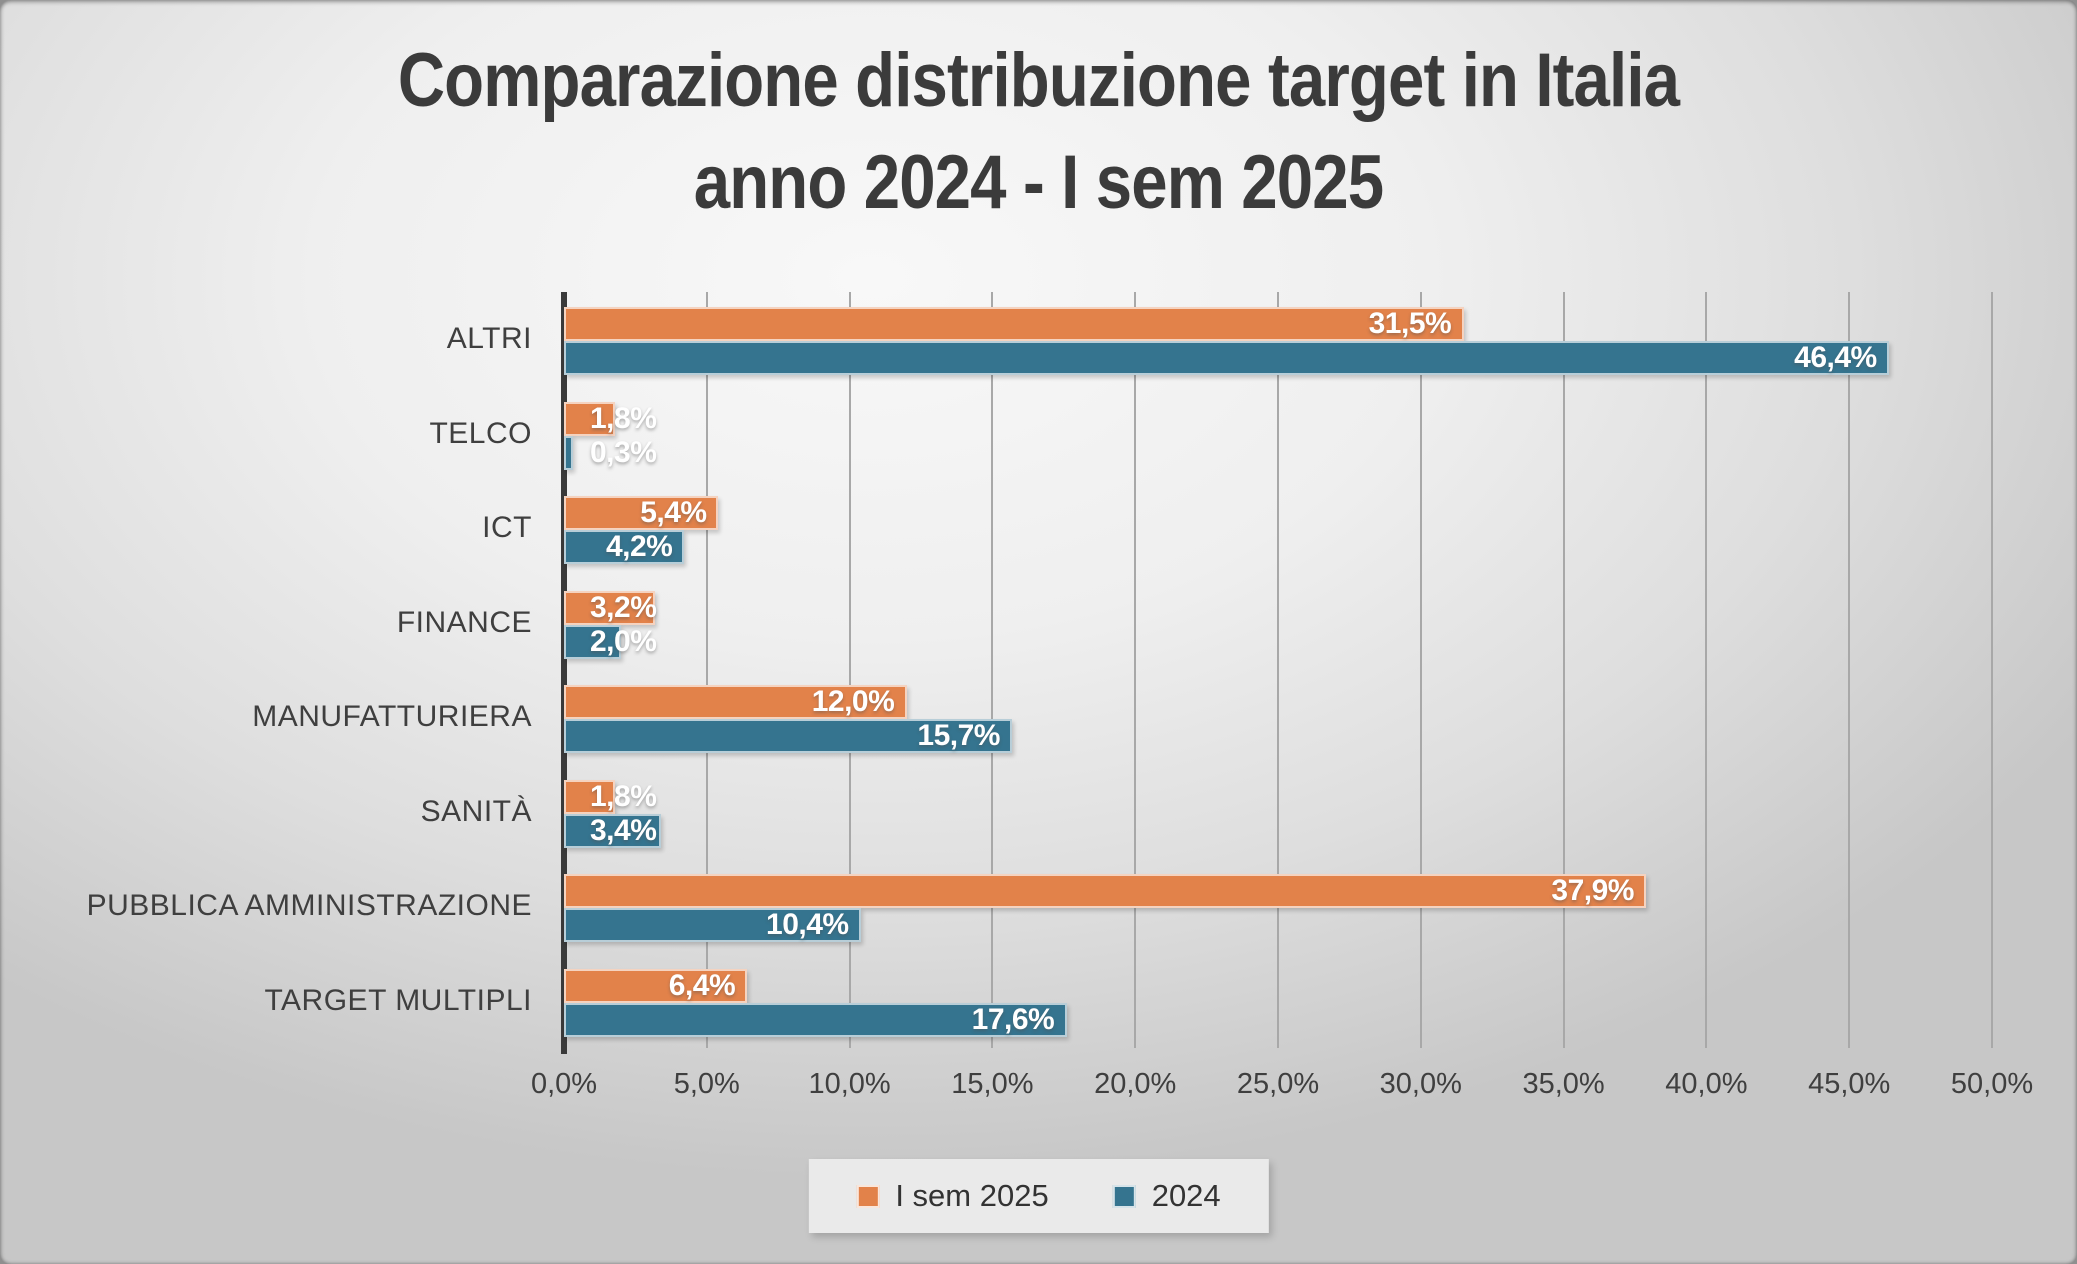  I want to click on bar-2024-sanità, so click(613, 830).